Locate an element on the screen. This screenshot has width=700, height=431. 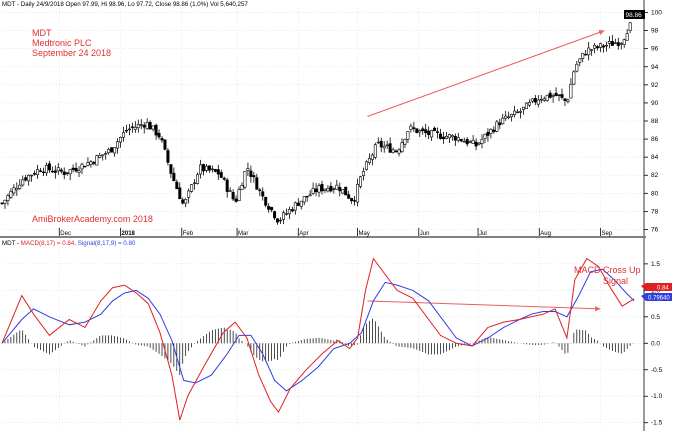
price-trend-arrowhead is located at coordinates (601, 32).